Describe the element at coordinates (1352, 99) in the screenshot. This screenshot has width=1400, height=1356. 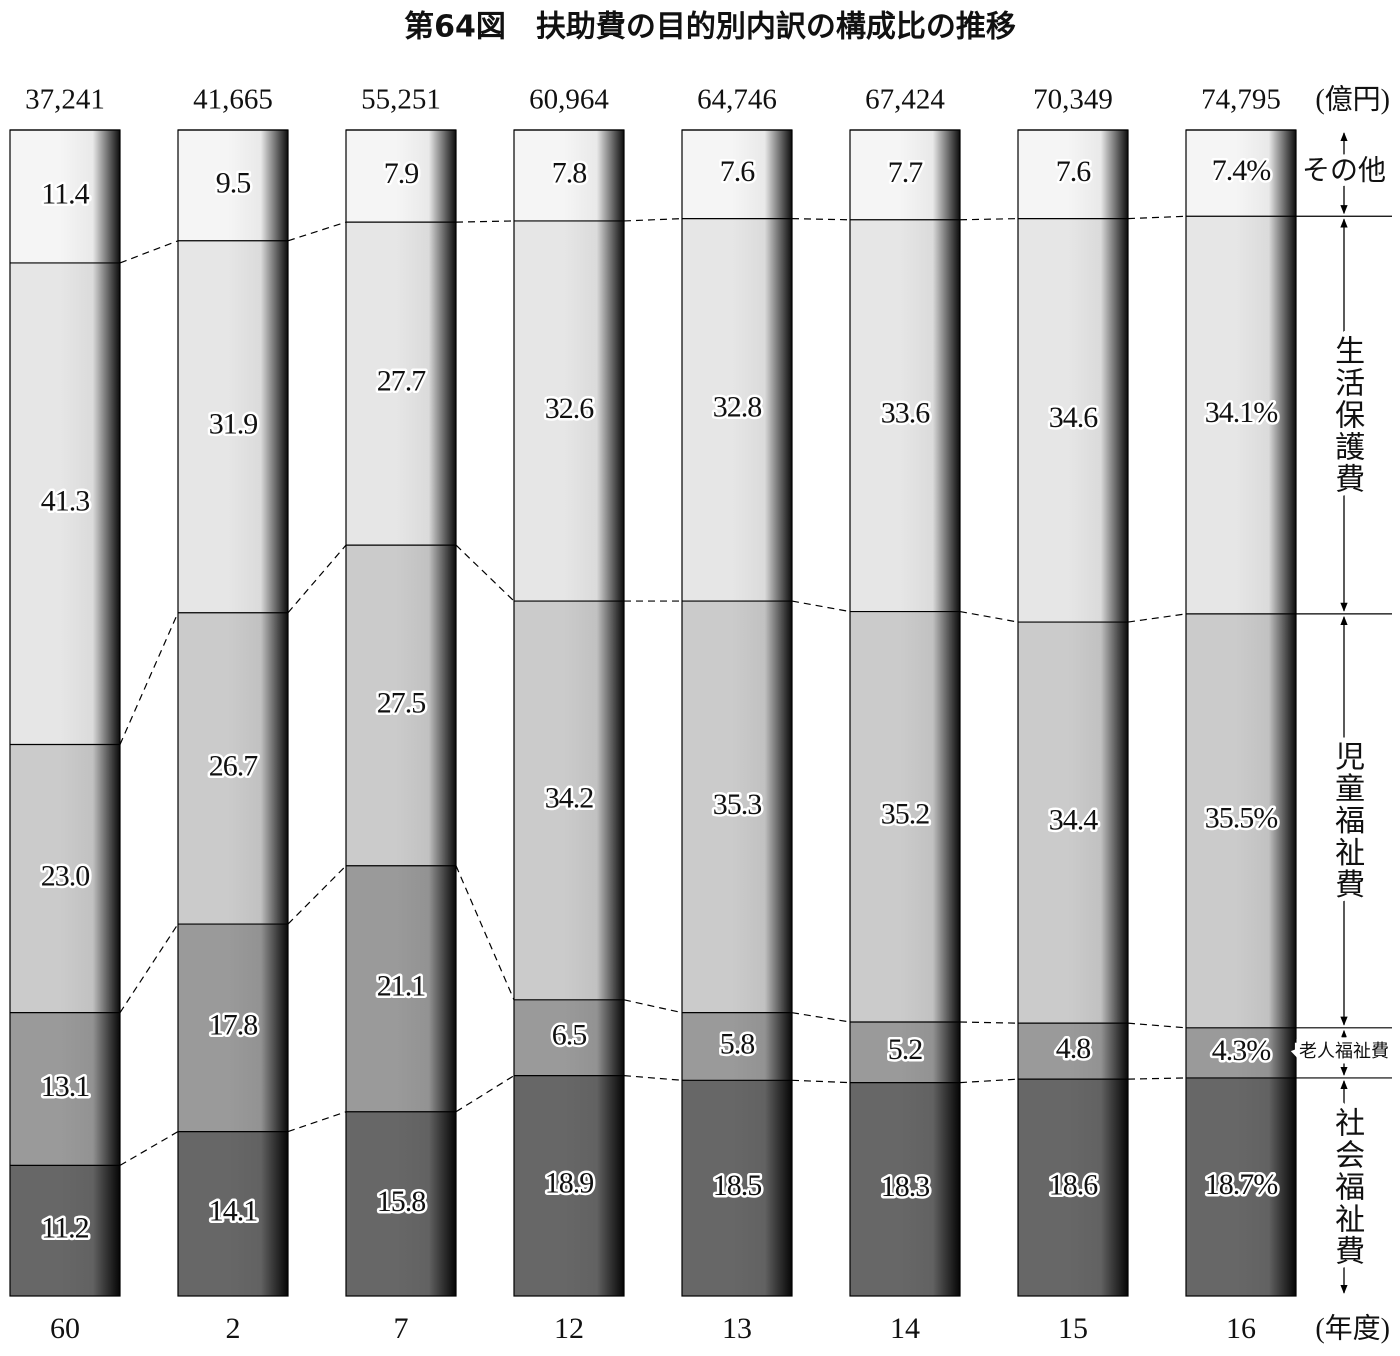
I see `total-unit: (億円)` at that location.